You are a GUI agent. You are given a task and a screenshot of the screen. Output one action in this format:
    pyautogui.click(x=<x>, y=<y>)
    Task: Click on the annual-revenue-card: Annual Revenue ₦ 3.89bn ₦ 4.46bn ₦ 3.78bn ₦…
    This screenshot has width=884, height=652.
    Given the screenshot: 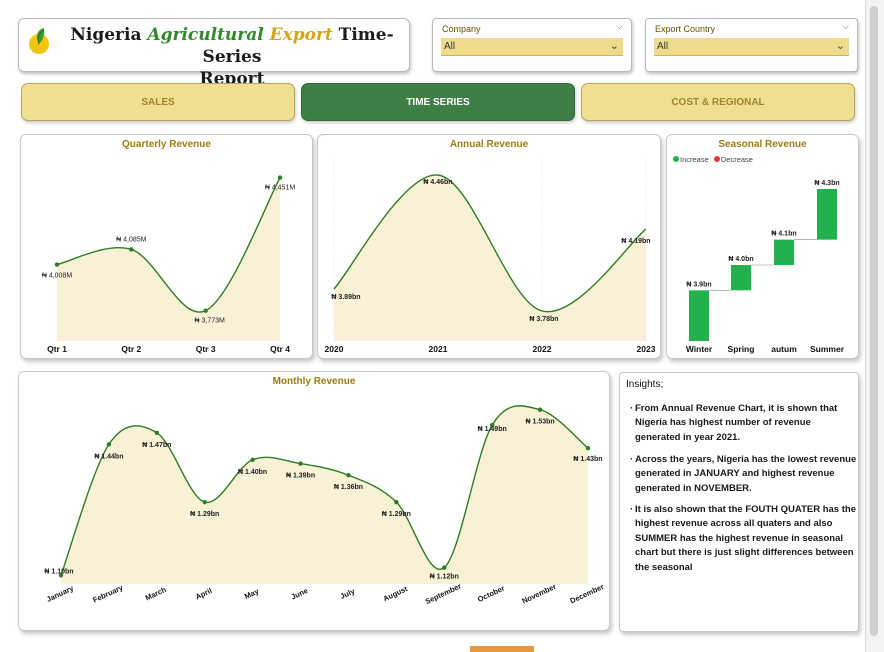 What is the action you would take?
    pyautogui.click(x=489, y=246)
    